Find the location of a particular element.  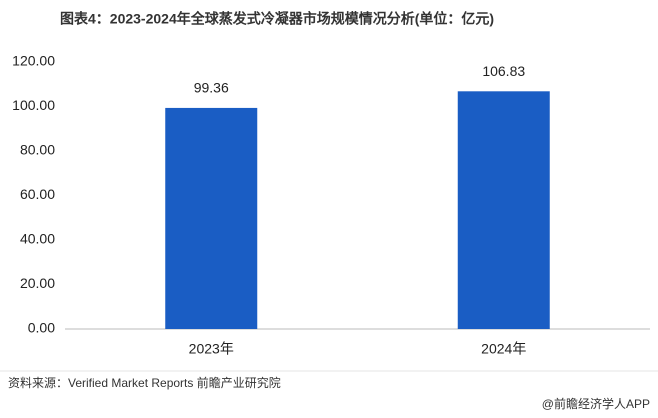

source: 资料来源：Verified Market Reports 前瞻产业研究院 is located at coordinates (144, 382).